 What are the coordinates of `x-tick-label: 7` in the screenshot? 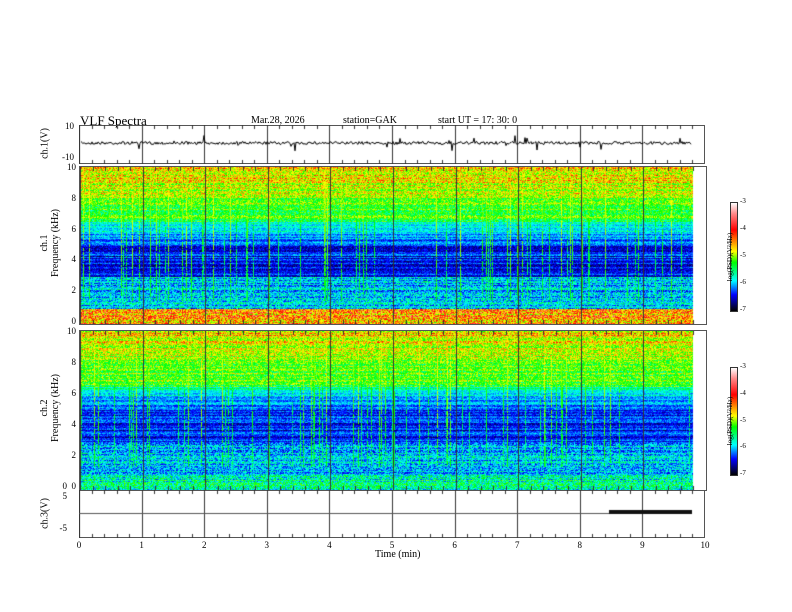 It's located at (517, 545).